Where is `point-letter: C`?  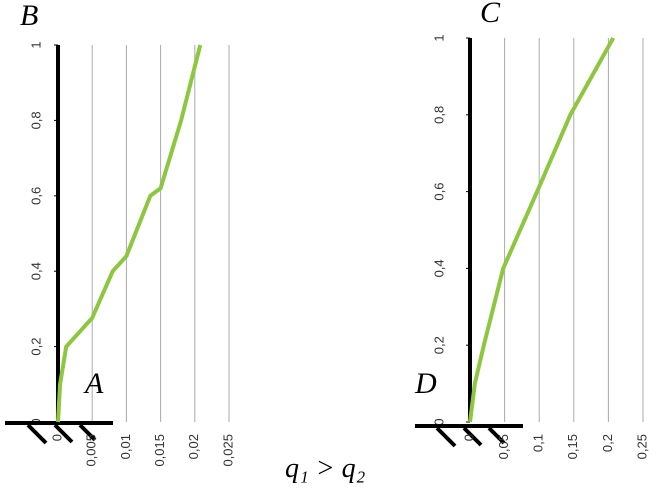 point-letter: C is located at coordinates (490, 14).